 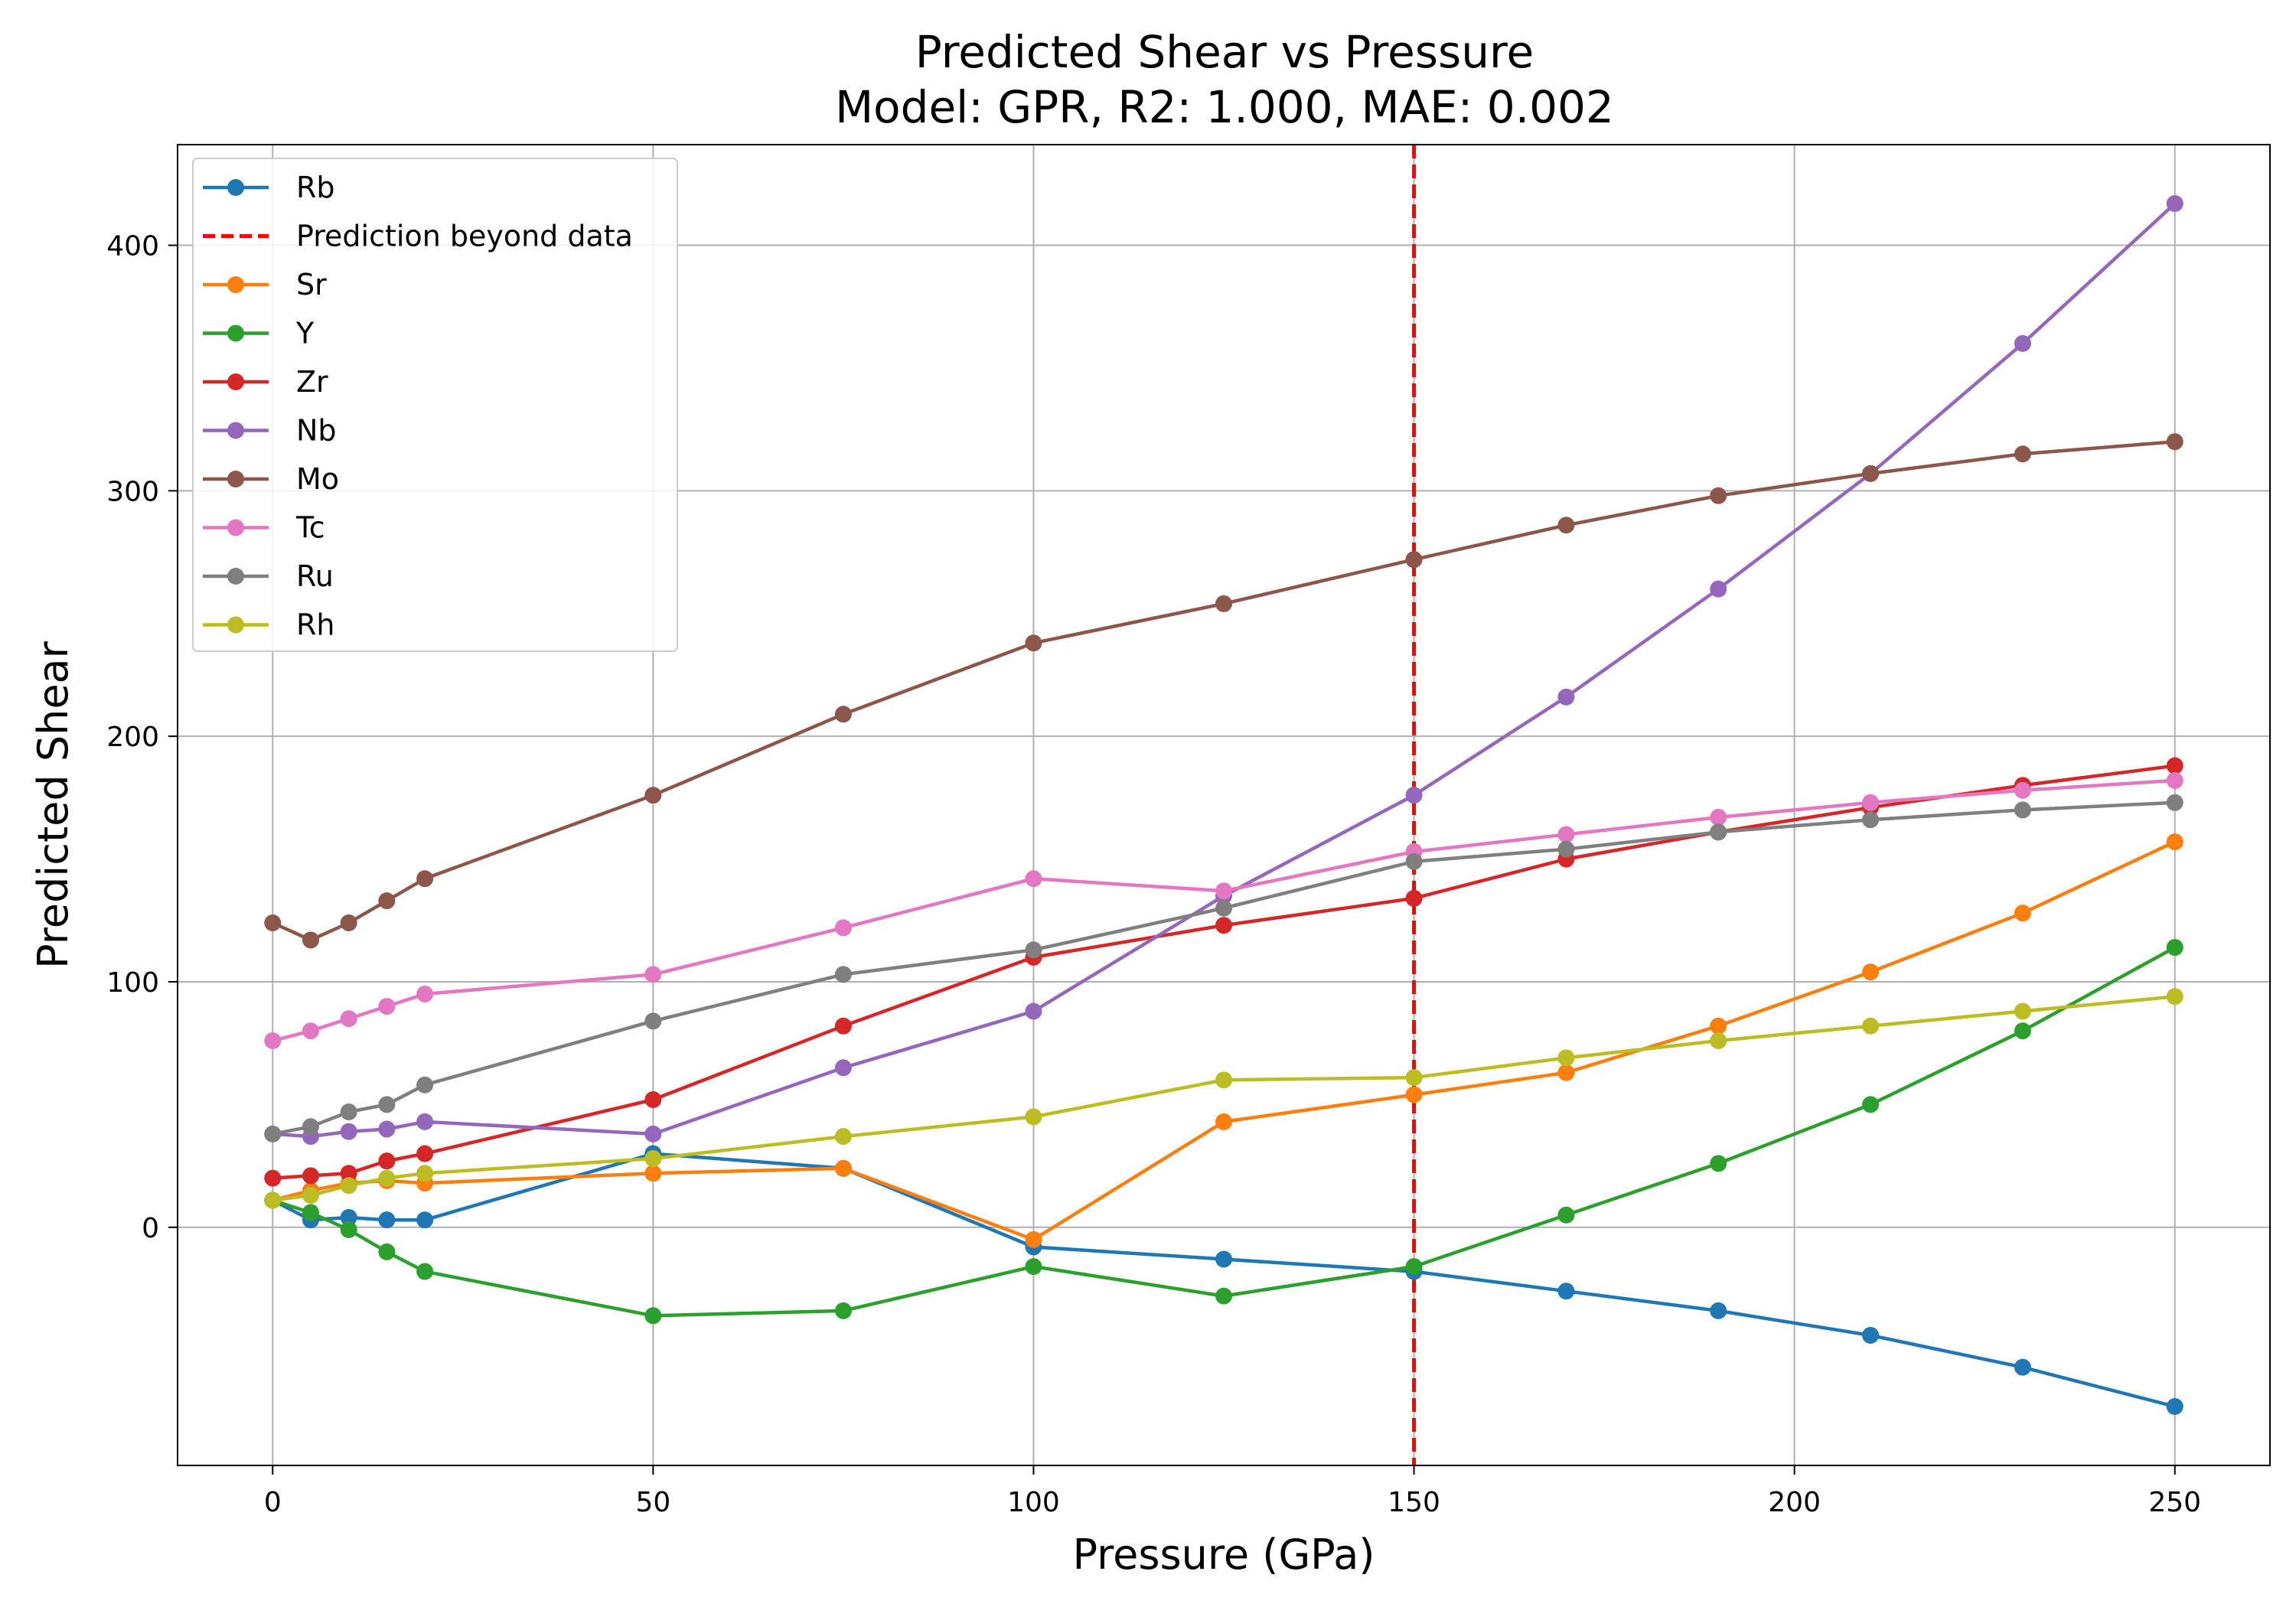 What do you see at coordinates (271, 479) in the screenshot?
I see `legend-item-mo: Mo` at bounding box center [271, 479].